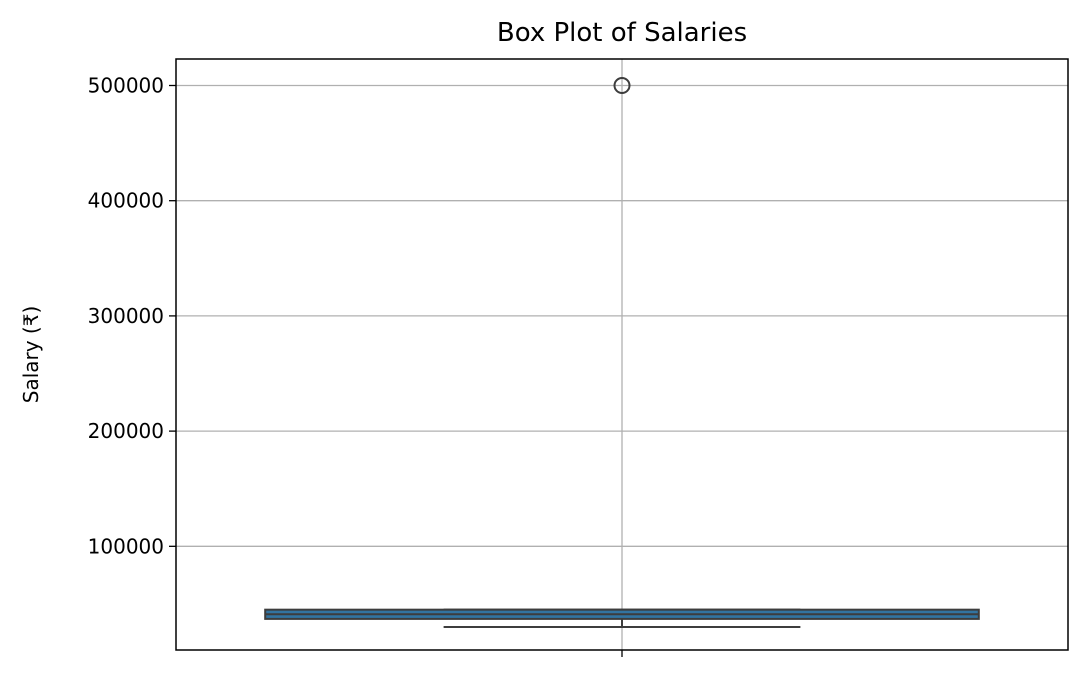 This screenshot has height=679, width=1087. What do you see at coordinates (622, 85) in the screenshot?
I see `outlier-point` at bounding box center [622, 85].